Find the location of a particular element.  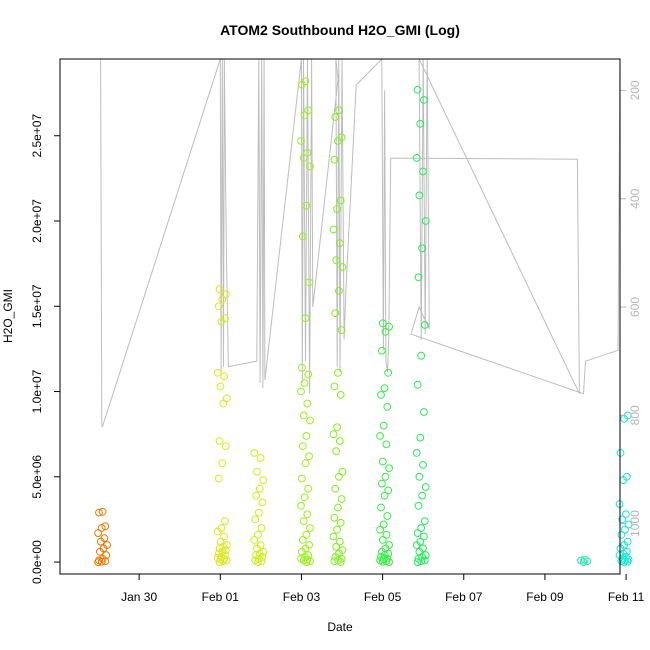

y-axis-title: H2O_GMI is located at coordinates (8, 316).